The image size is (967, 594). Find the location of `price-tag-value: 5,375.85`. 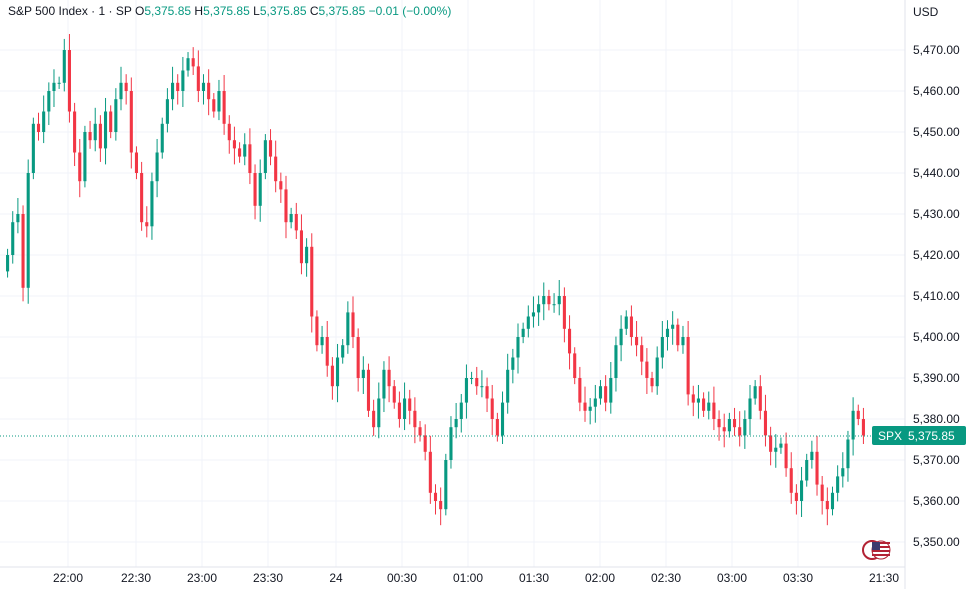

price-tag-value: 5,375.85 is located at coordinates (931, 436).